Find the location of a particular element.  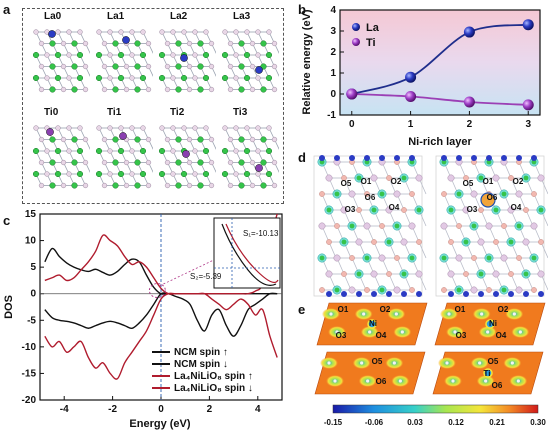

x-tick-label: 2 is located at coordinates (470, 124).